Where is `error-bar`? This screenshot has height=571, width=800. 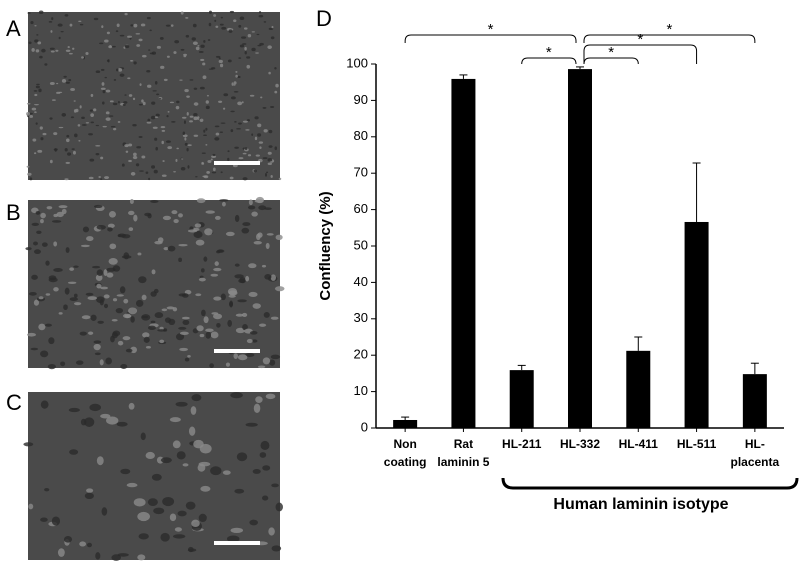 error-bar is located at coordinates (638, 343).